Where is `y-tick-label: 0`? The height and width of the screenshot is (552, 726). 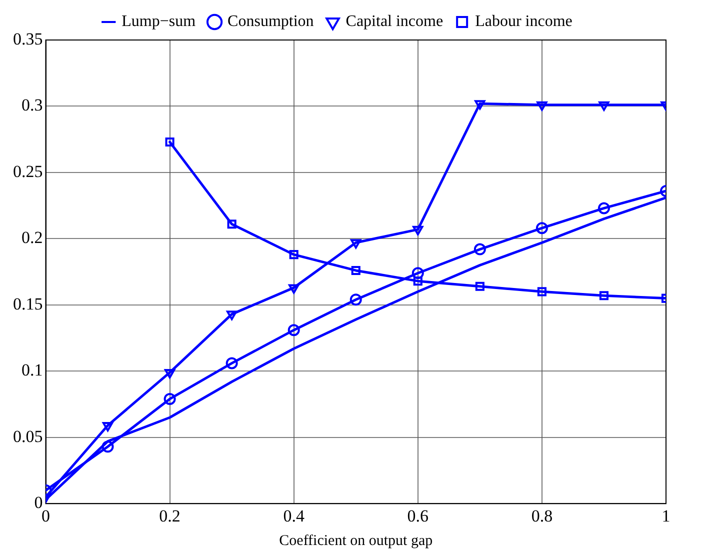
y-tick-label: 0 is located at coordinates (38, 502).